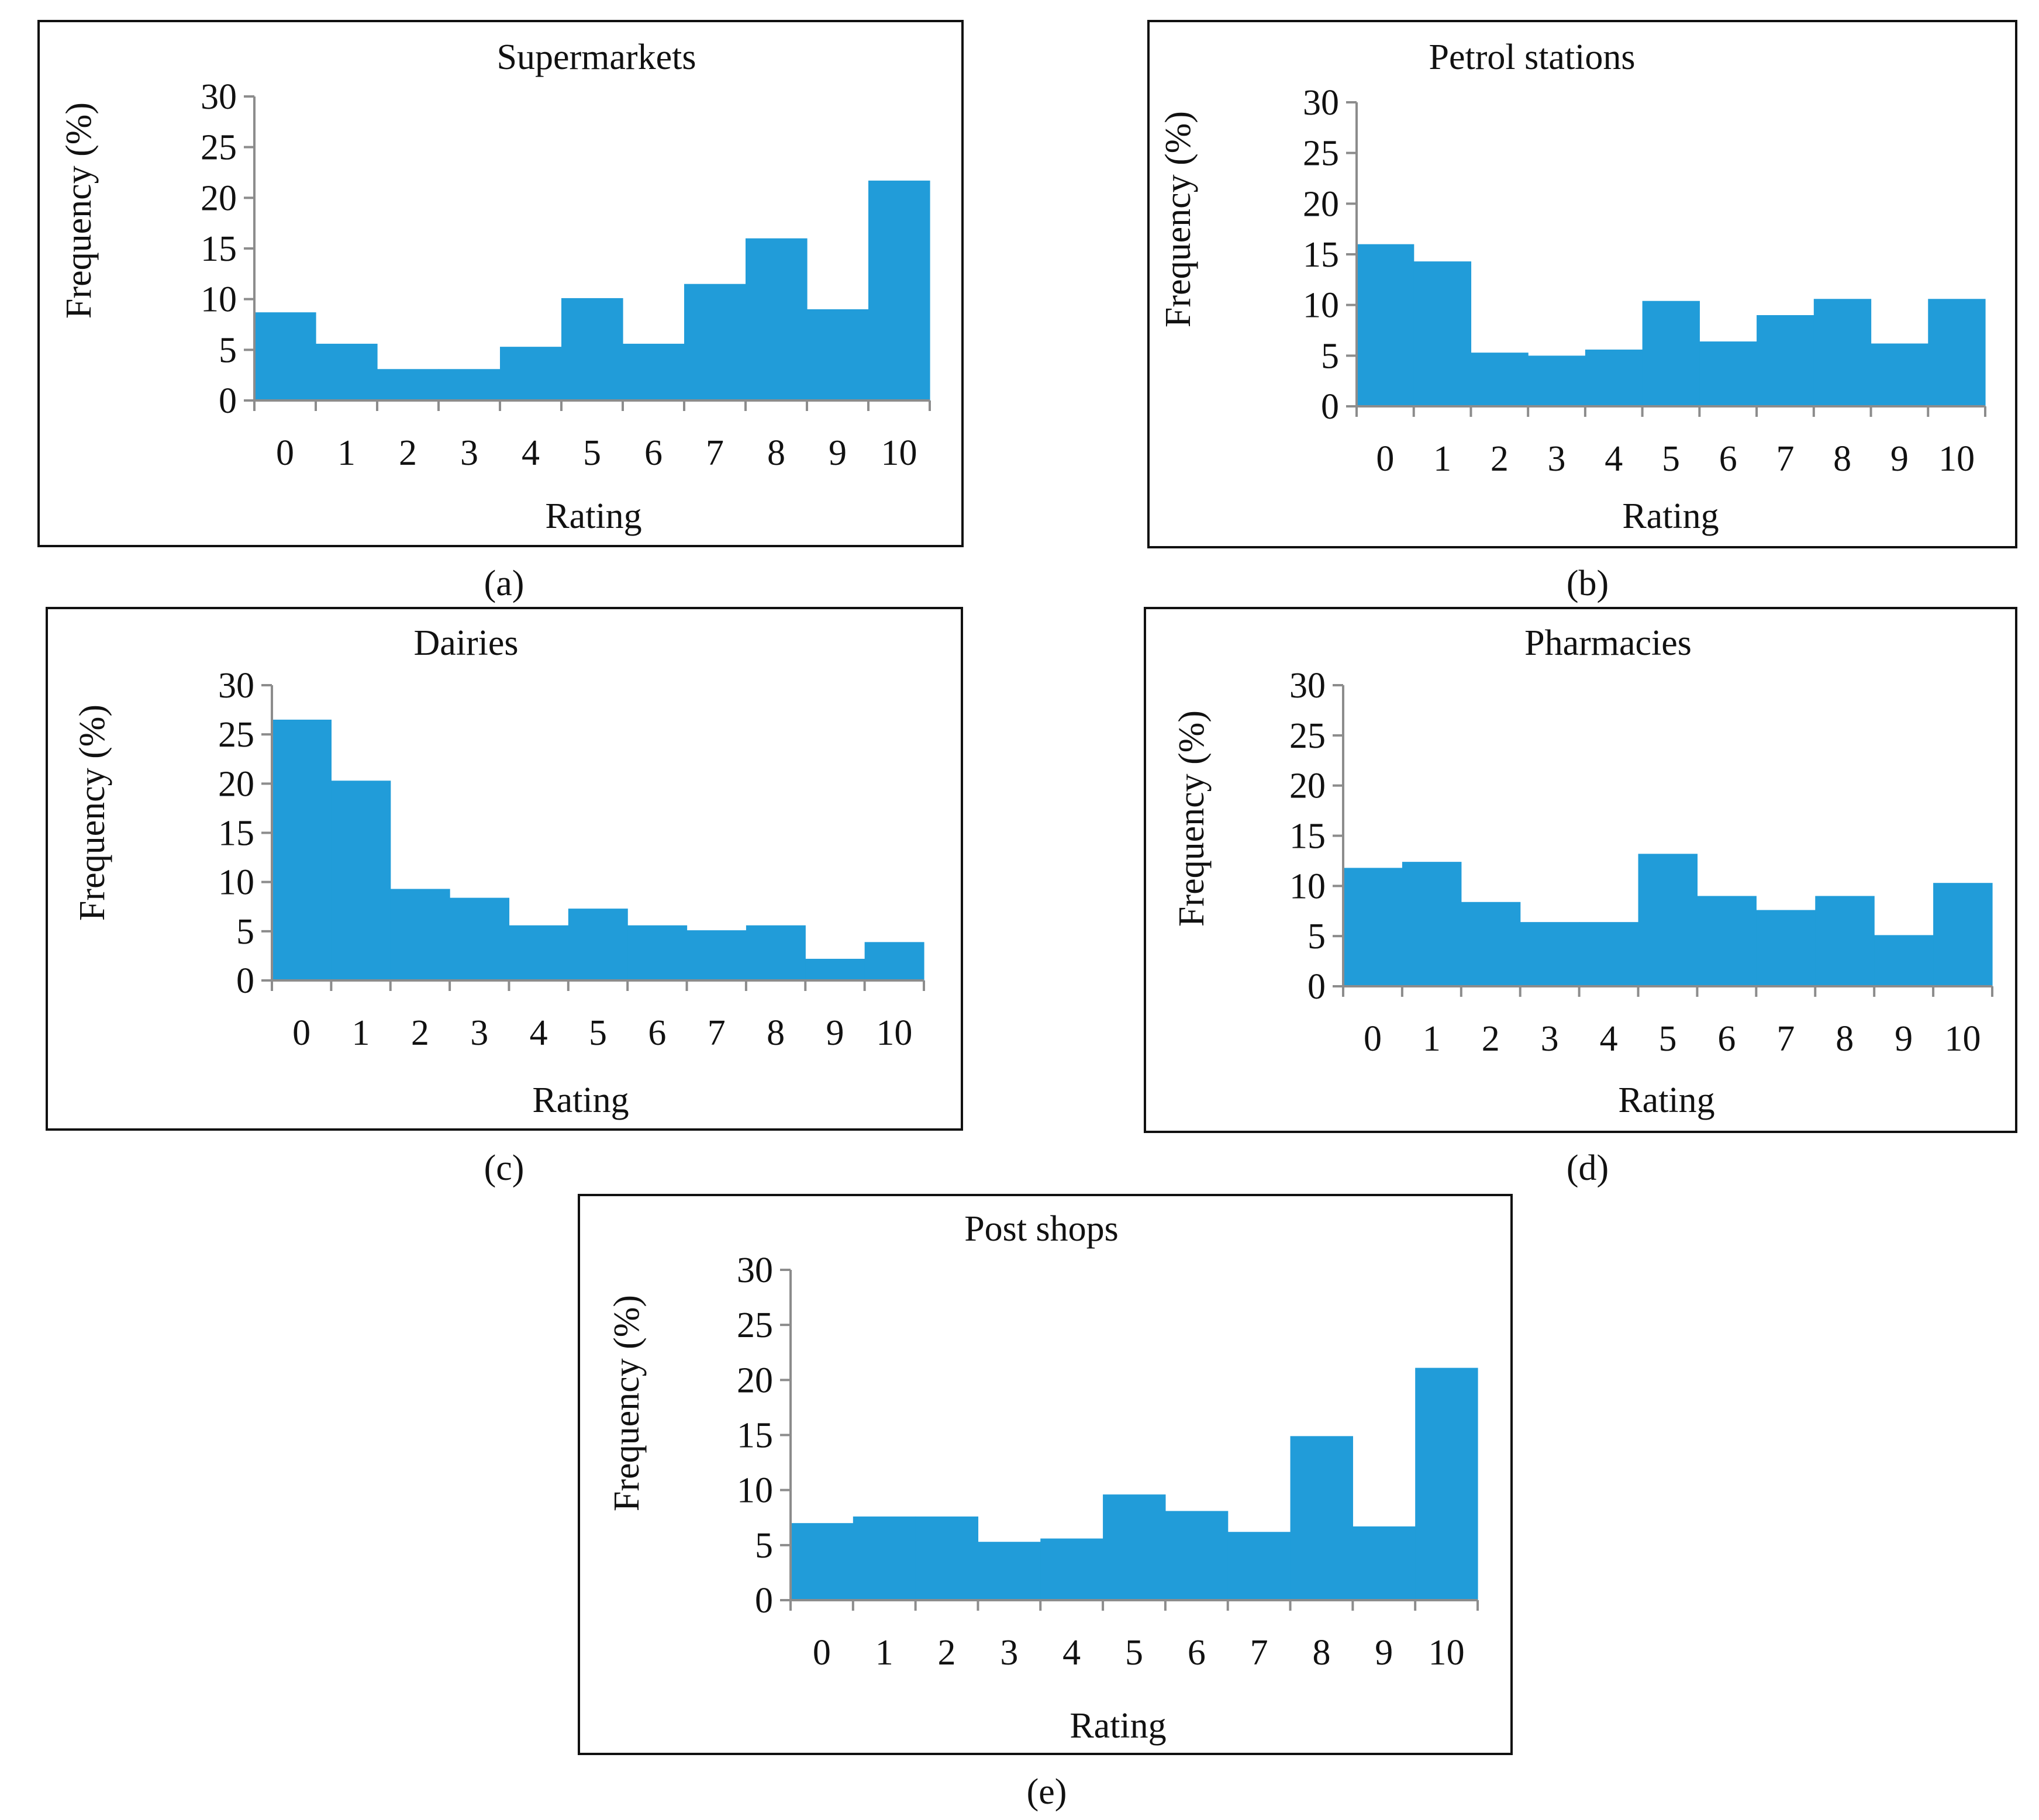  I want to click on chart-title: Post shops, so click(1041, 1229).